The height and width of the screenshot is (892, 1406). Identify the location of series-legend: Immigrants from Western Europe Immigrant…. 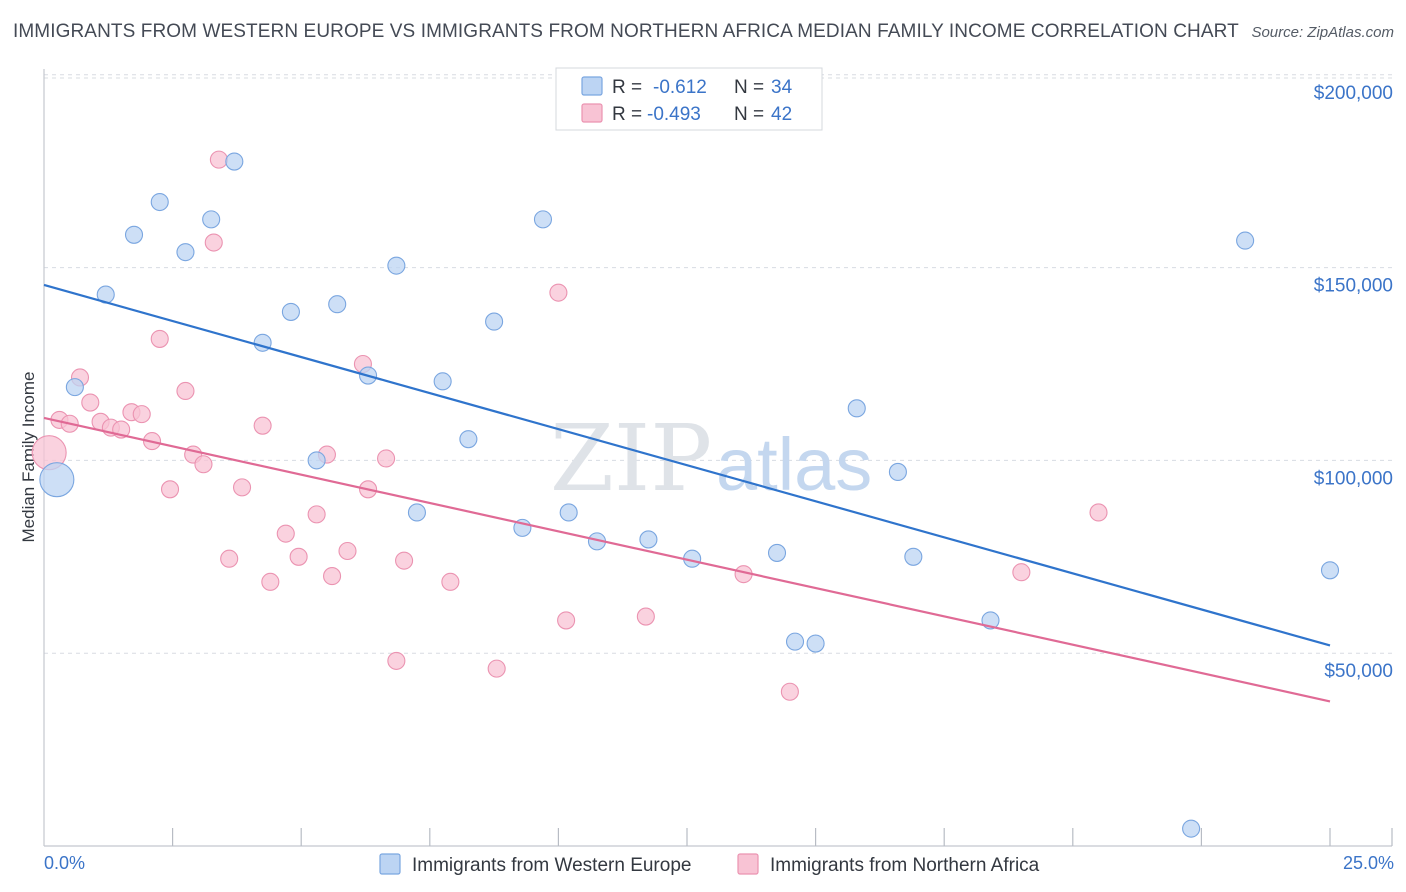
(709, 864).